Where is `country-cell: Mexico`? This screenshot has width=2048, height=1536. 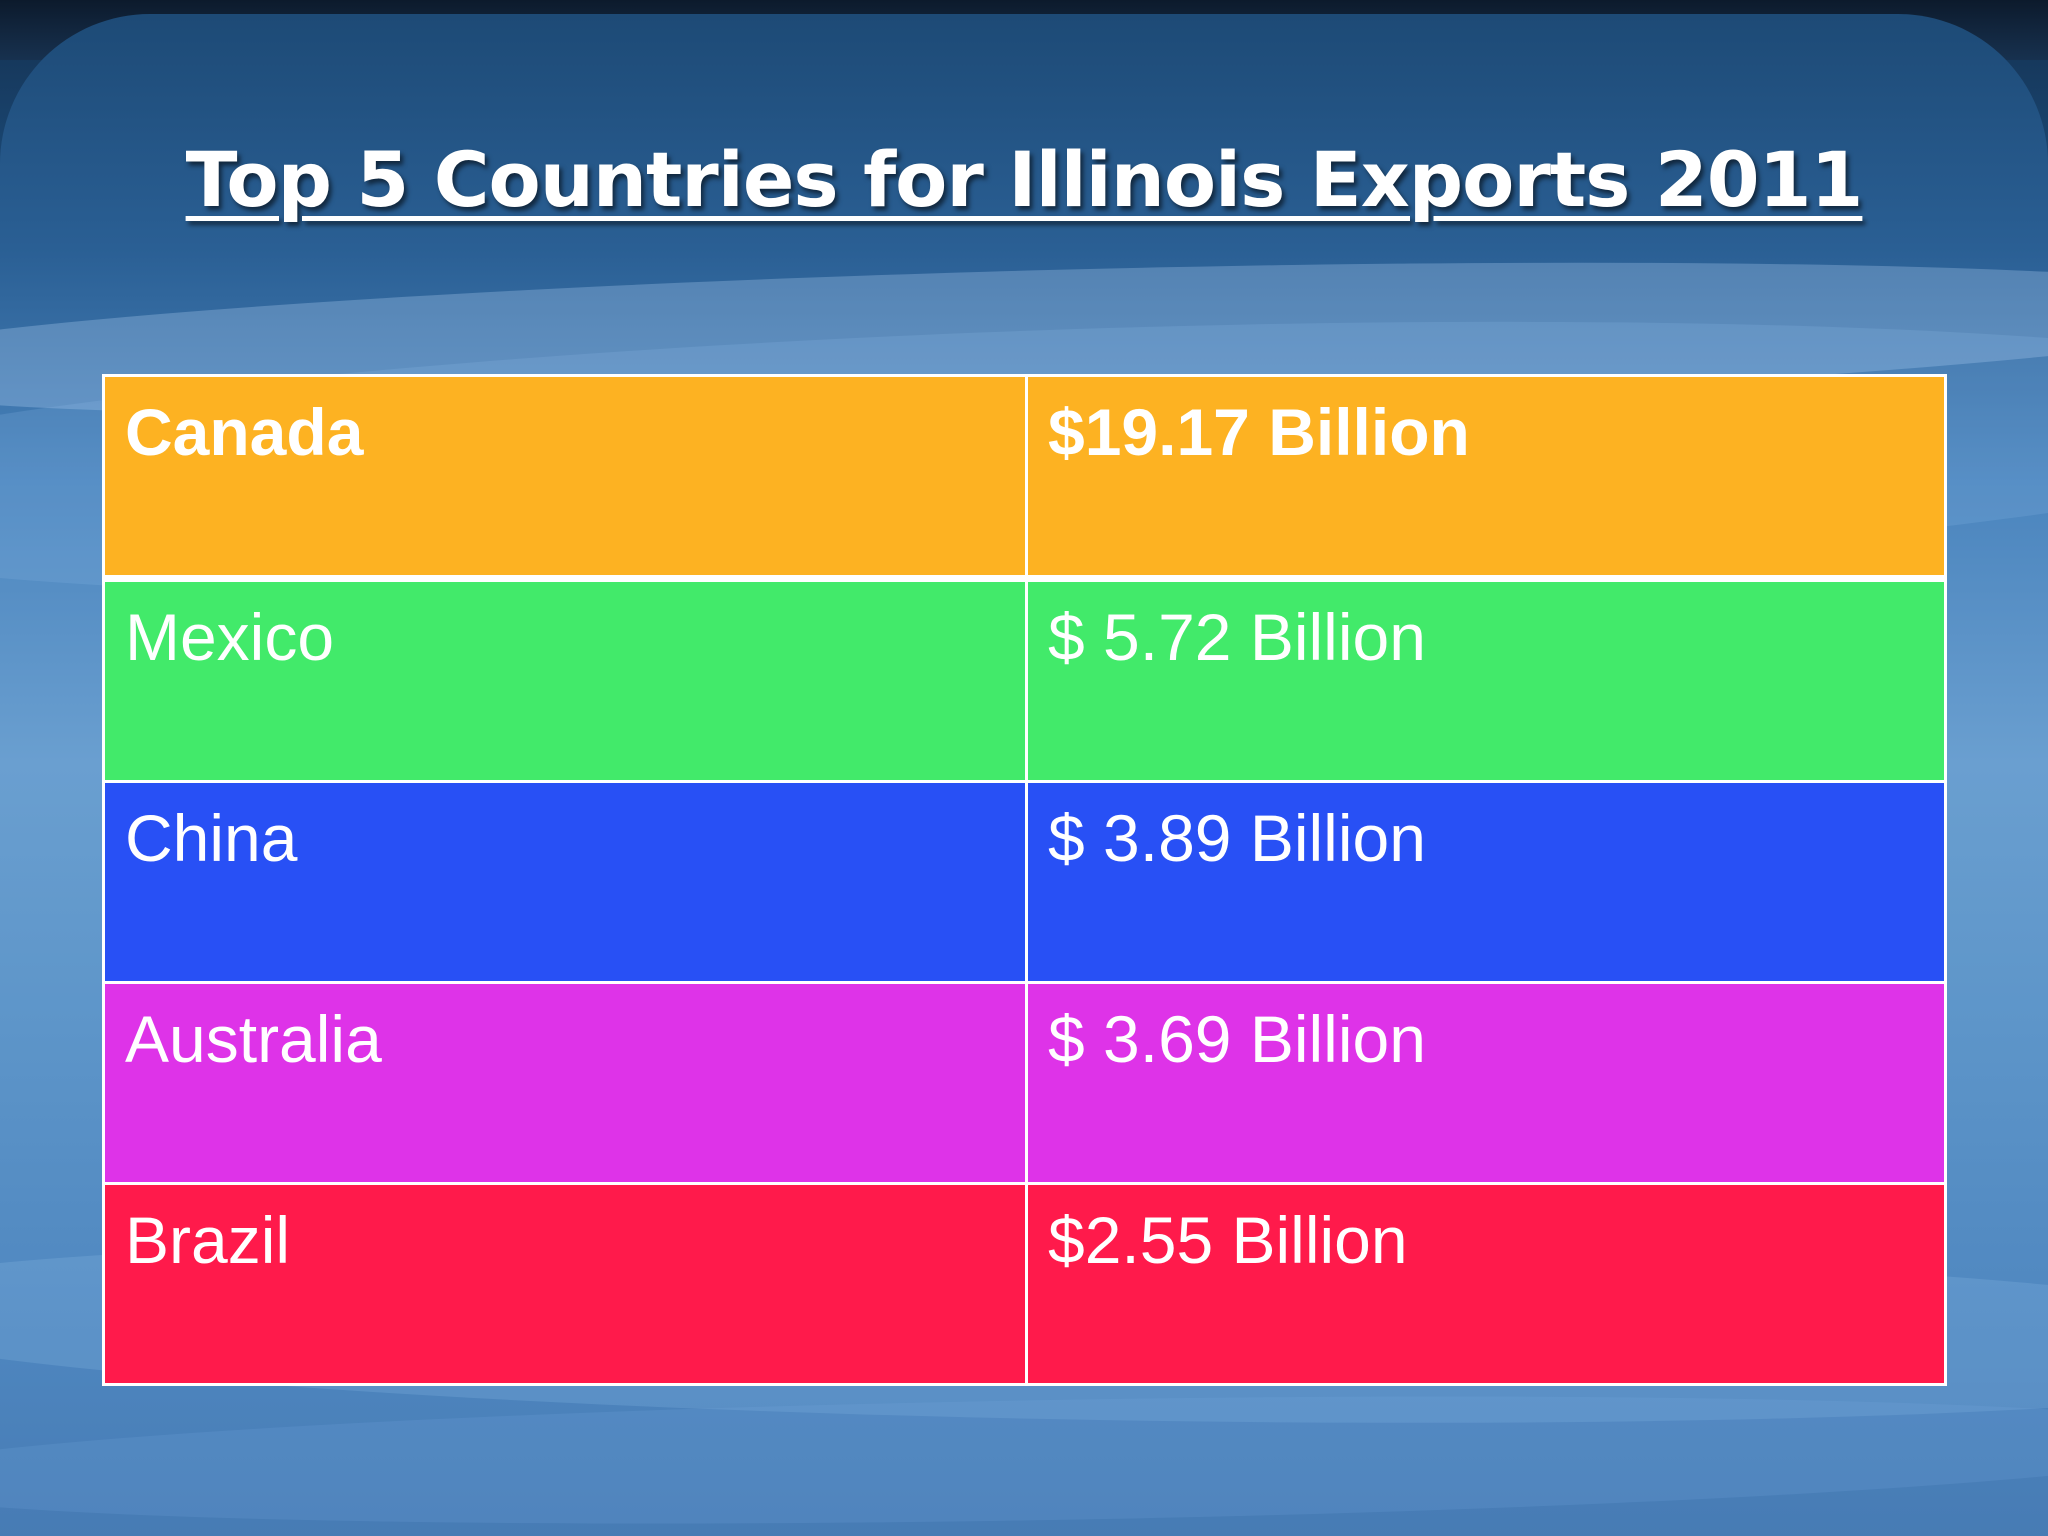
country-cell: Mexico is located at coordinates (565, 680).